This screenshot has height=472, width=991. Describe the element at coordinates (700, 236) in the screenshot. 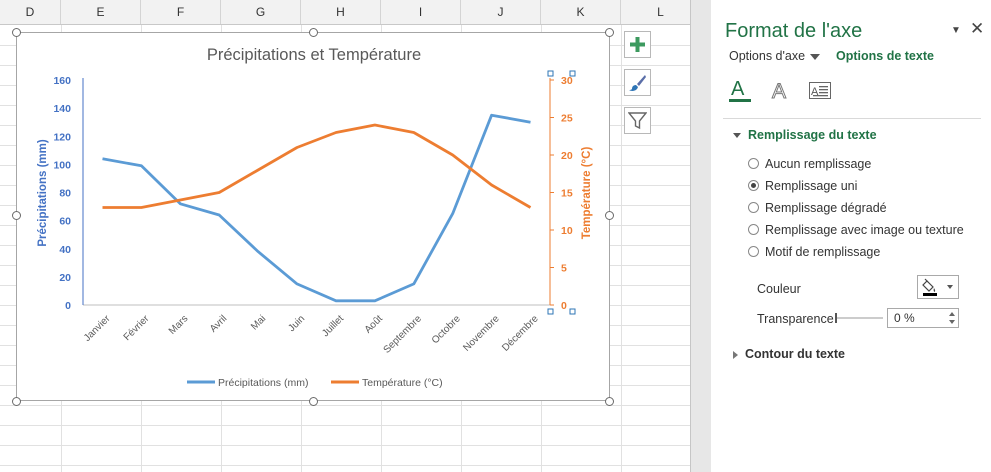

I see `pane-splitter` at that location.